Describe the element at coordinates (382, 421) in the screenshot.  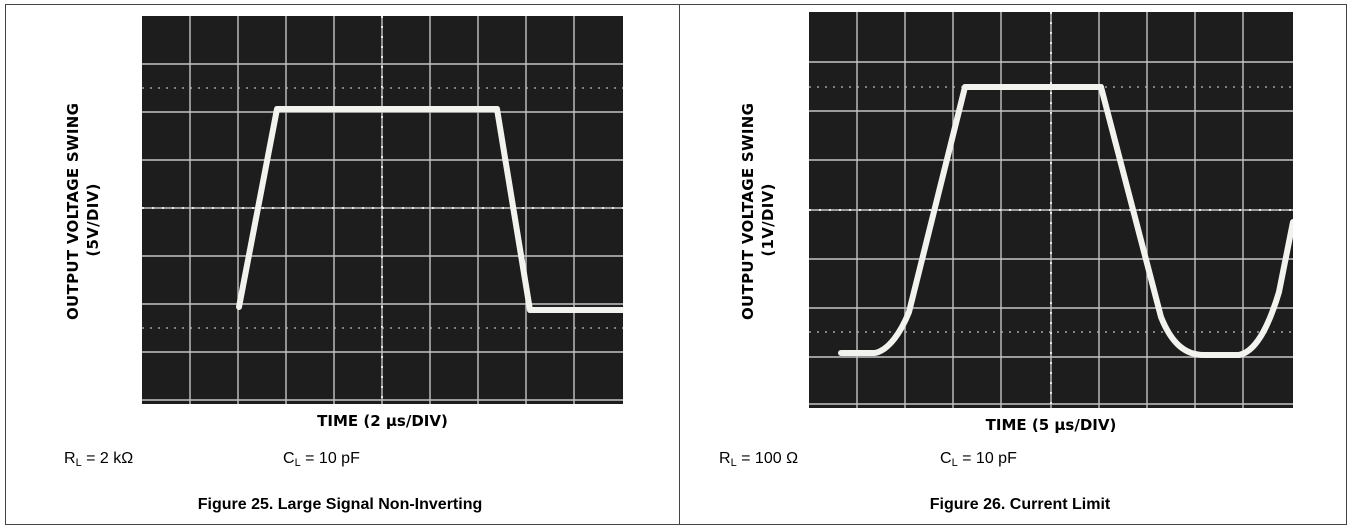
I see `fig25-x-axis-label: TIME (2 μs/DIV)` at that location.